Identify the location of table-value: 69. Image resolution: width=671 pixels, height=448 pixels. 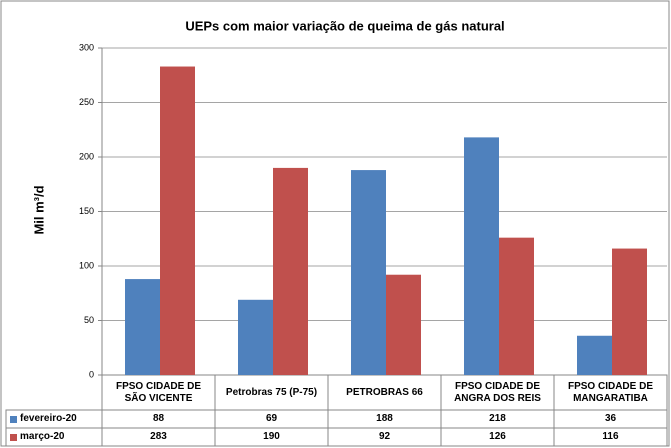
(271, 418).